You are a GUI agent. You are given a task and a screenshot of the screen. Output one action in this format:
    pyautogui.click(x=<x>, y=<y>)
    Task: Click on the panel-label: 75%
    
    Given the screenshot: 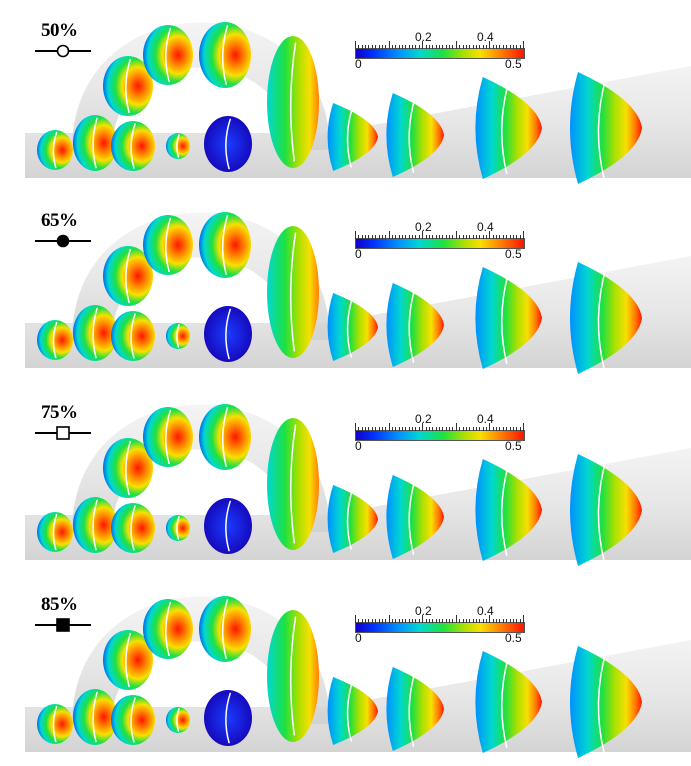 What is the action you would take?
    pyautogui.click(x=59, y=412)
    